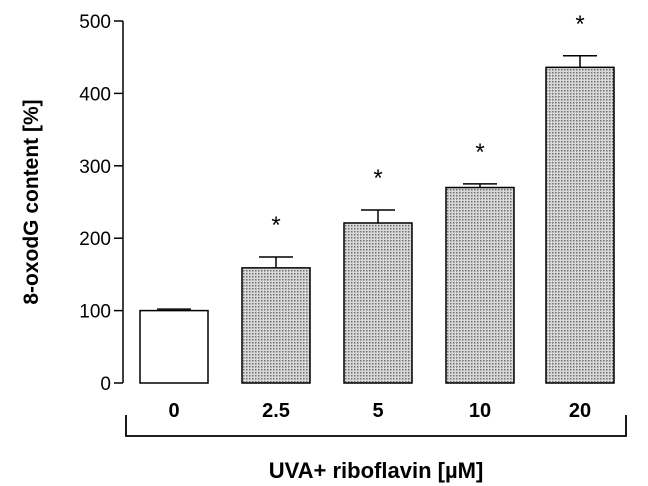 The height and width of the screenshot is (486, 648). I want to click on y-tick-label: 0, so click(105, 384).